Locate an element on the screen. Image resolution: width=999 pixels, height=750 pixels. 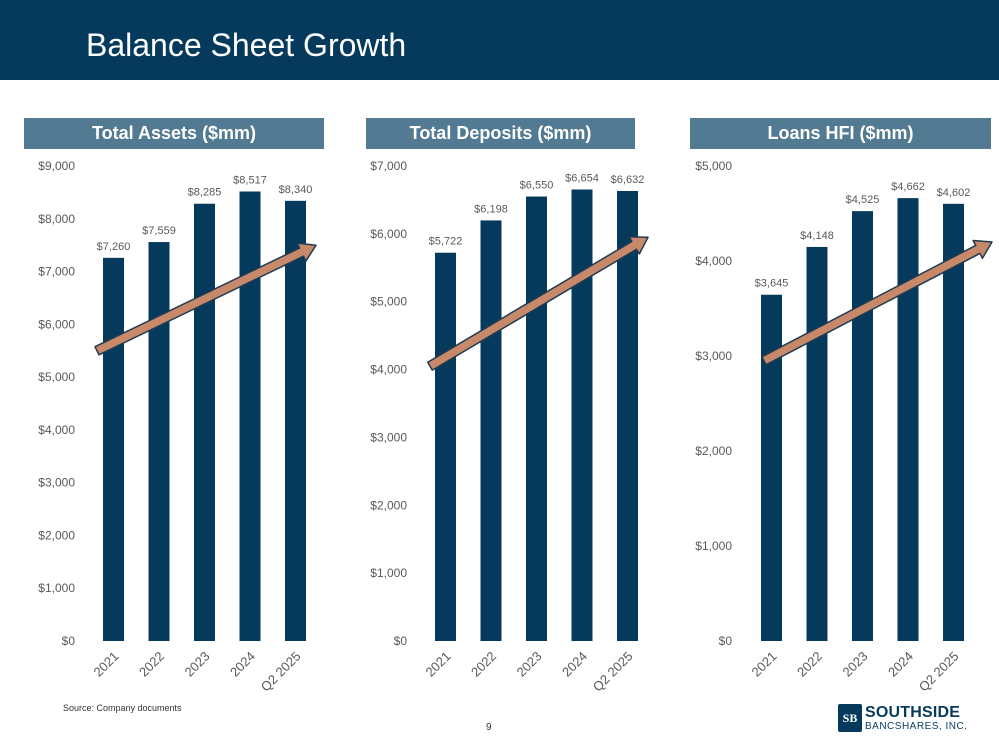
company-logo: SB SOUTHSIDE BANCSHARES, INC. is located at coordinates (902, 718).